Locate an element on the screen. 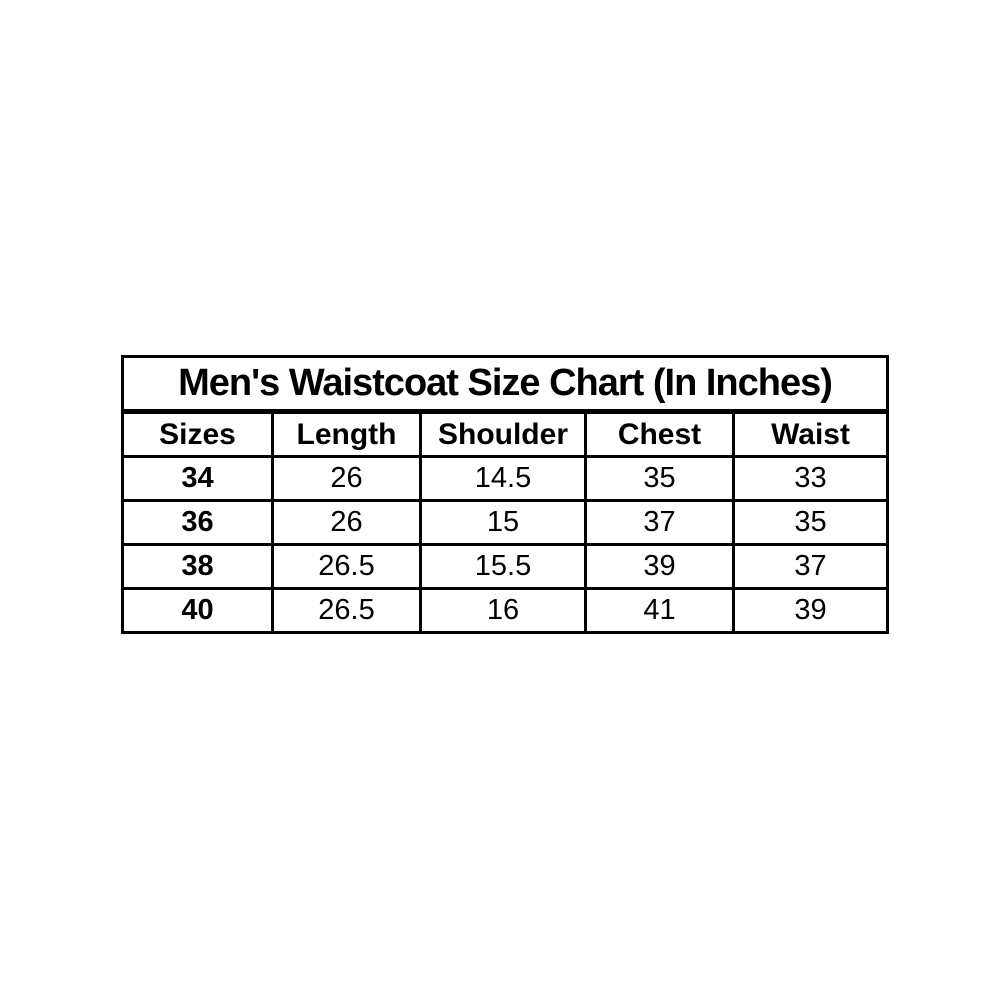  cell-shoulder: 16 is located at coordinates (503, 610).